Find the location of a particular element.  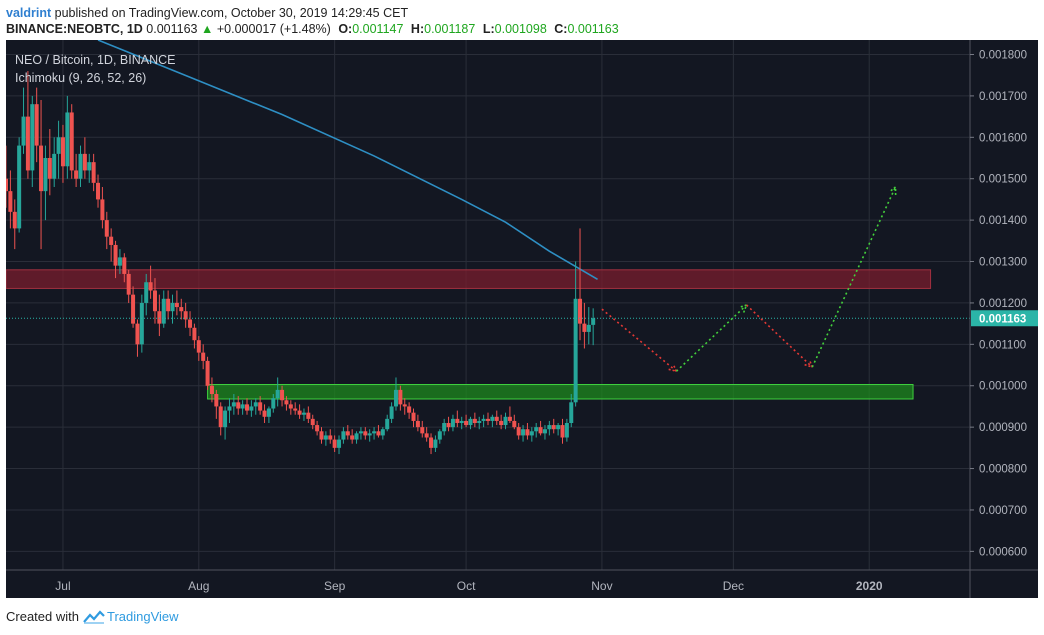

author-name: valdrint is located at coordinates (29, 13).